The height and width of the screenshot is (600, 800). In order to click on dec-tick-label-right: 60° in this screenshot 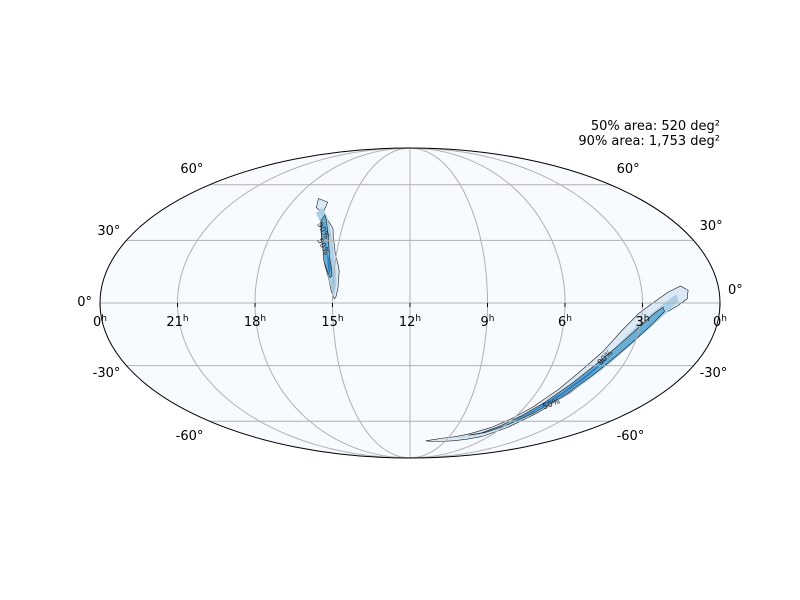, I will do `click(628, 169)`.